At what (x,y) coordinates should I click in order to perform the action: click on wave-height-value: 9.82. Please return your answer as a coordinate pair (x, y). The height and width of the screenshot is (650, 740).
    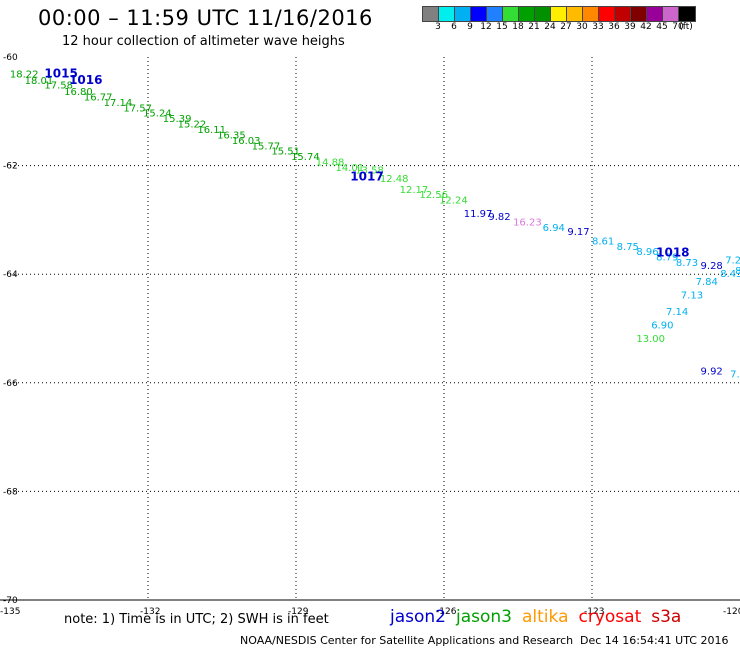
    Looking at the image, I should click on (499, 217).